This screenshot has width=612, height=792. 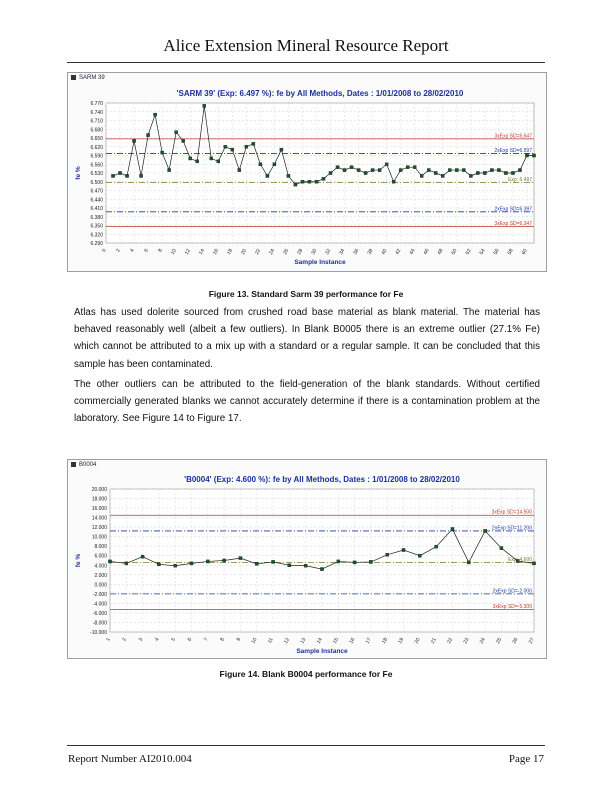 What do you see at coordinates (100, 623) in the screenshot?
I see `y-tick-label: -8.000` at bounding box center [100, 623].